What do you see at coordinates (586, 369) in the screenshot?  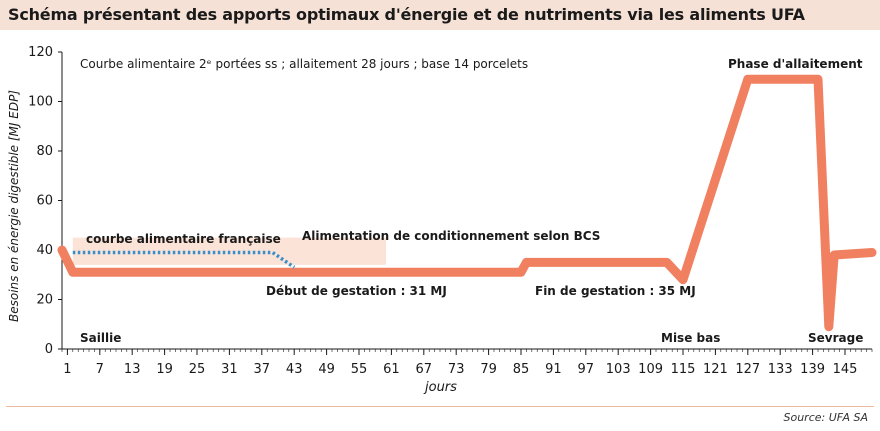 I see `x-tick-label: 97` at bounding box center [586, 369].